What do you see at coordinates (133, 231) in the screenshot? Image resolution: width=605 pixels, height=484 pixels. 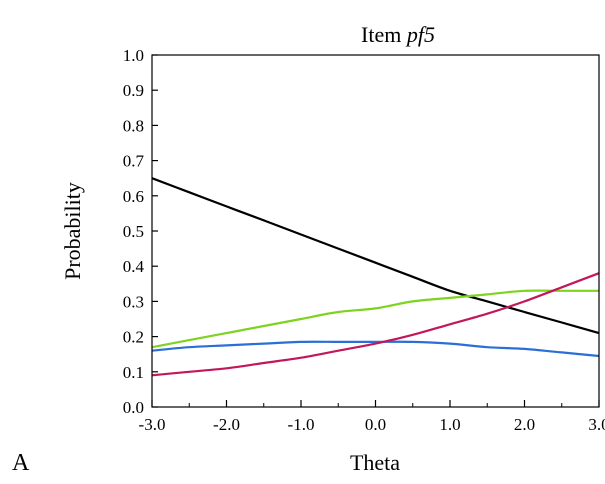 I see `y-tick-label: 0.5` at bounding box center [133, 231].